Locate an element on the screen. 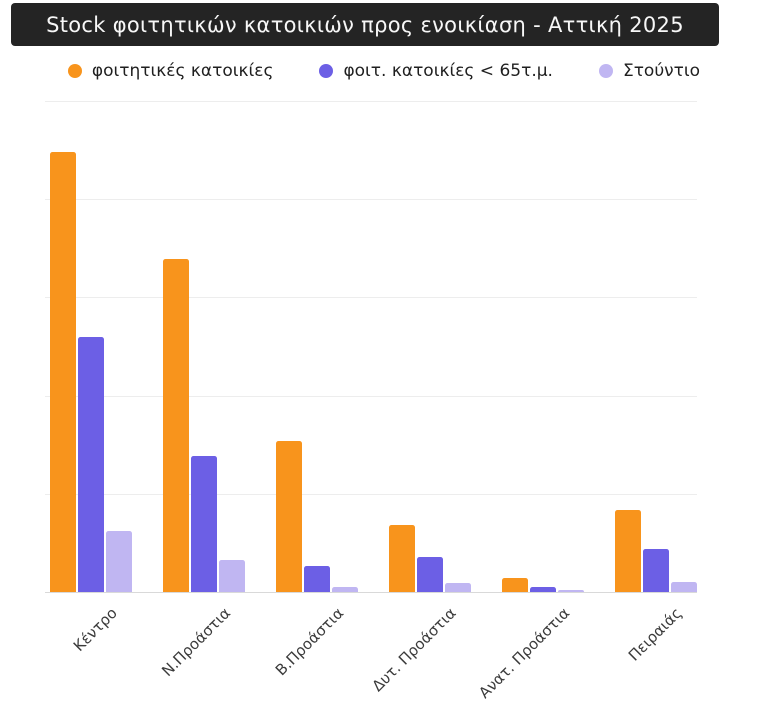  x-axis-category: Ν.Προάστια is located at coordinates (201, 651).